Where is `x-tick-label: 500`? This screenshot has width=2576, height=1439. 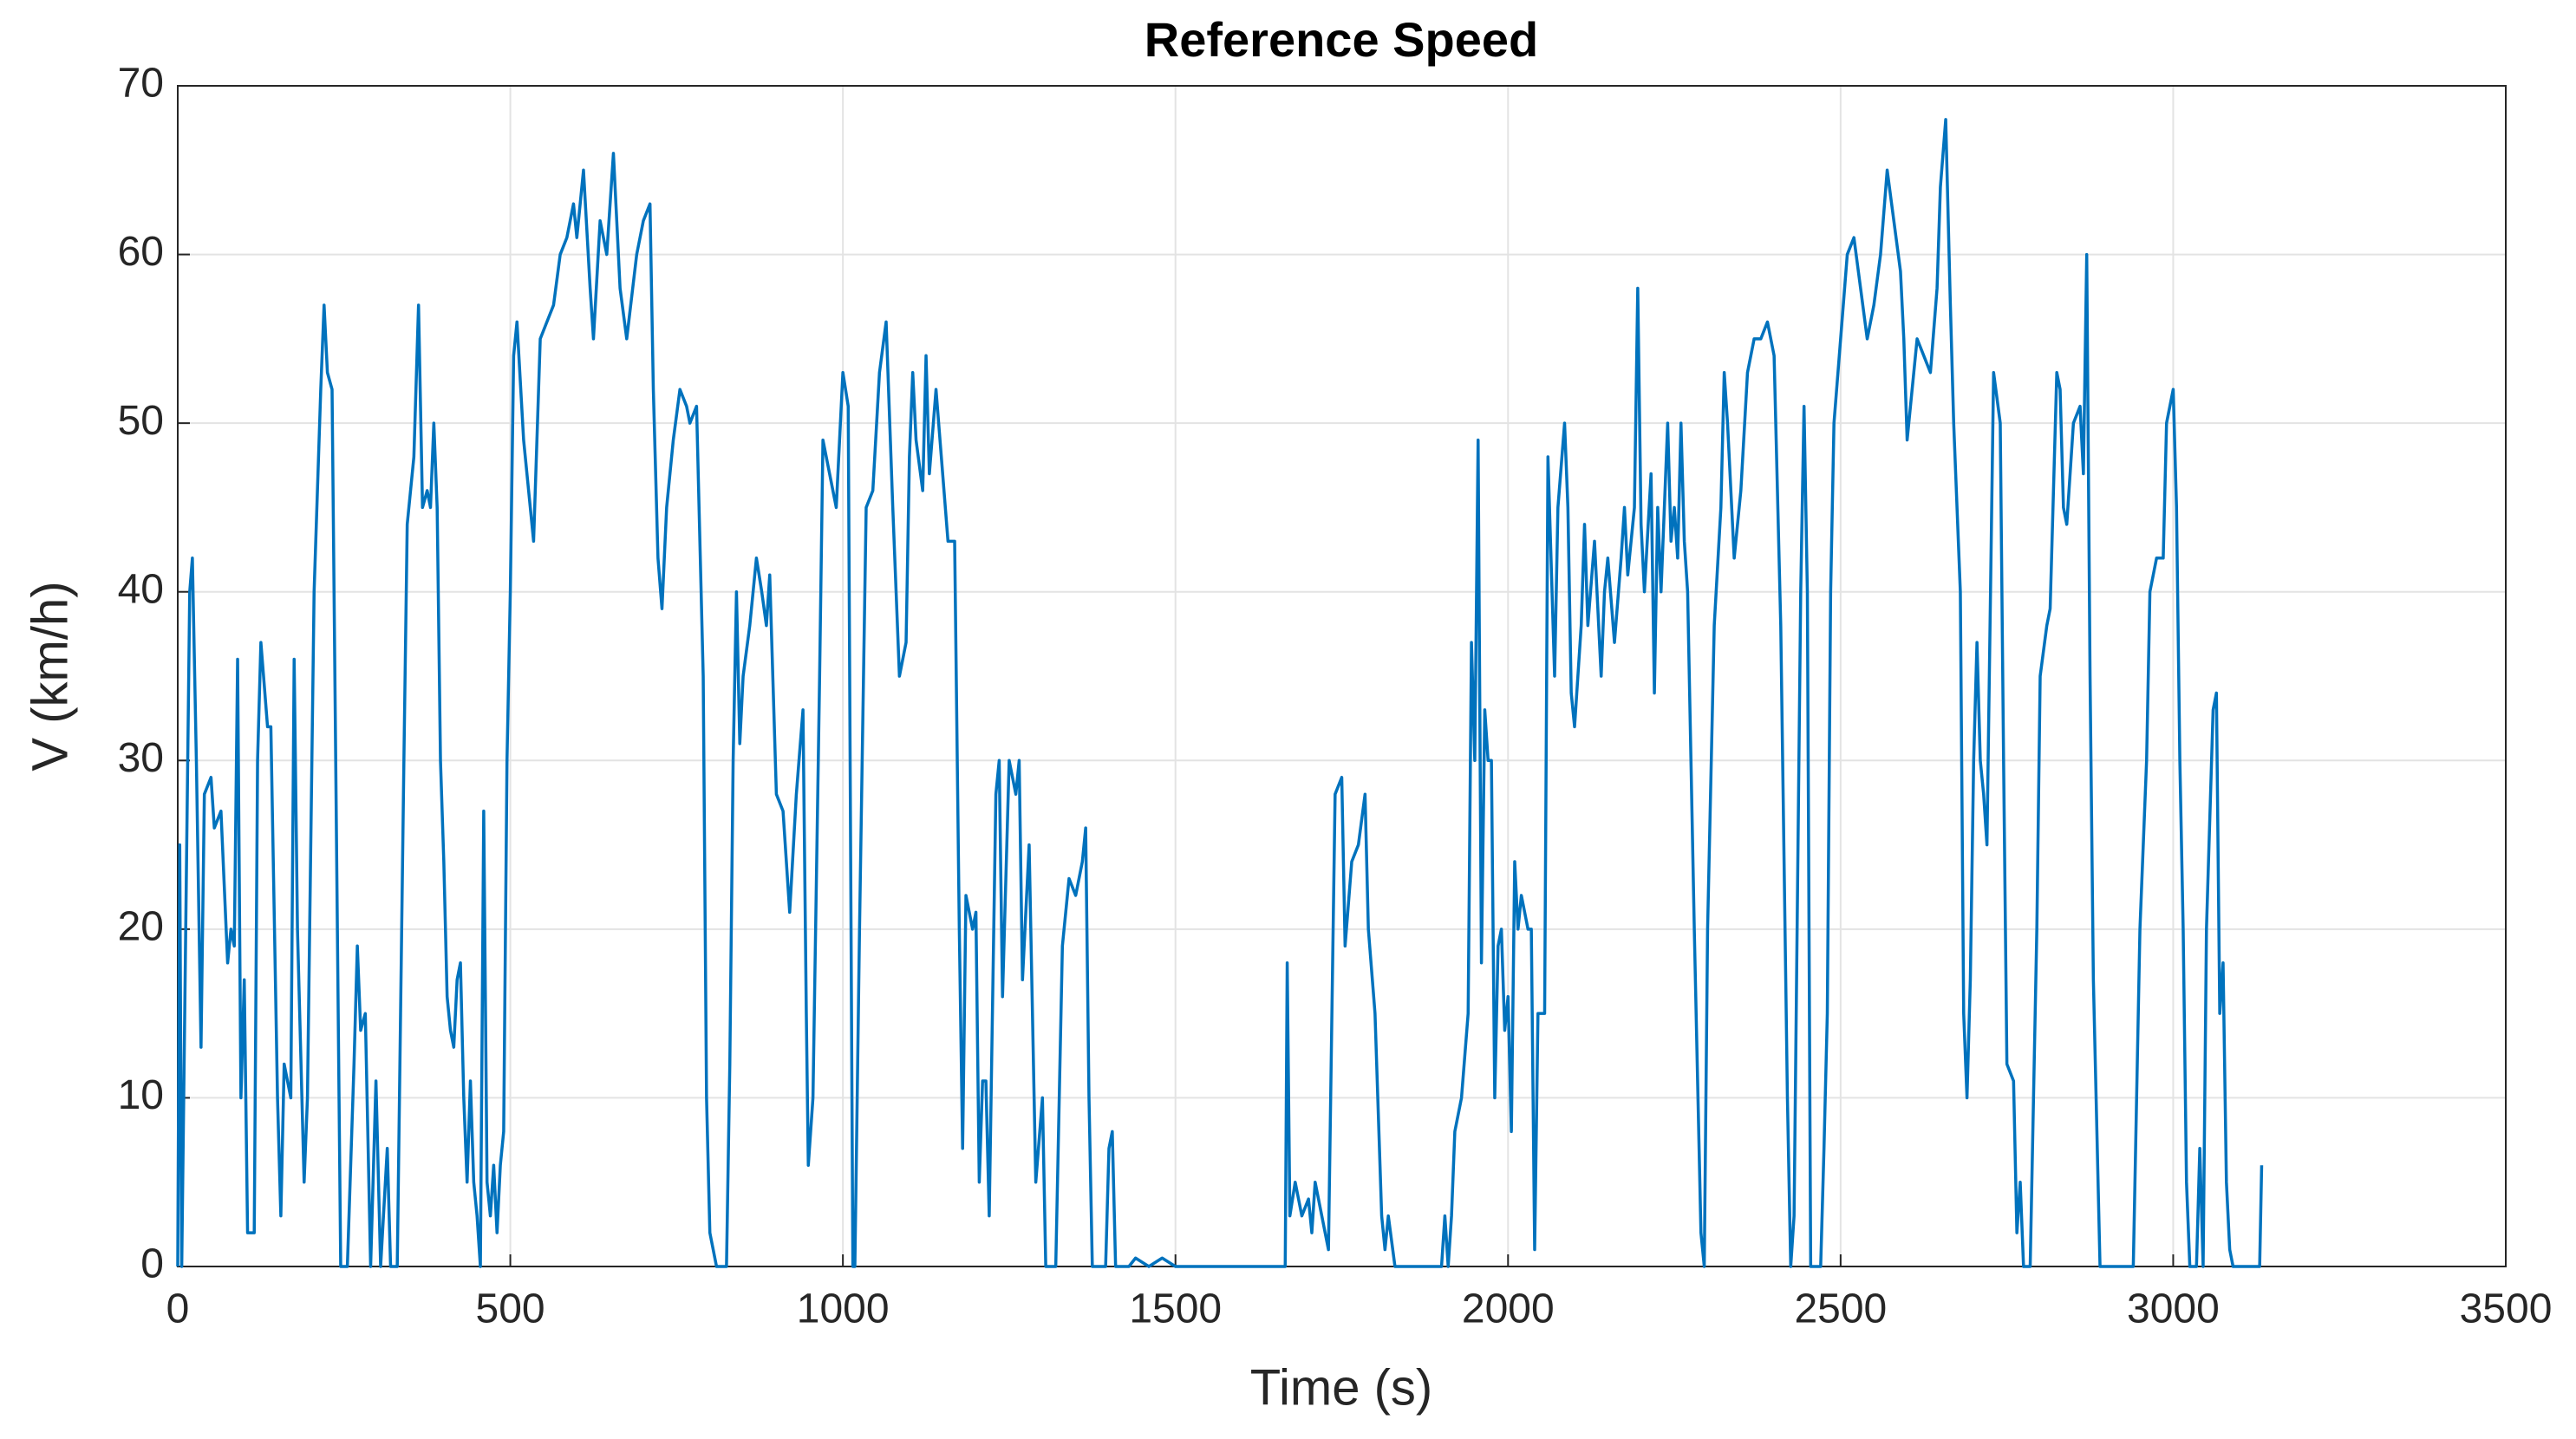
x-tick-label: 500 is located at coordinates (510, 1309).